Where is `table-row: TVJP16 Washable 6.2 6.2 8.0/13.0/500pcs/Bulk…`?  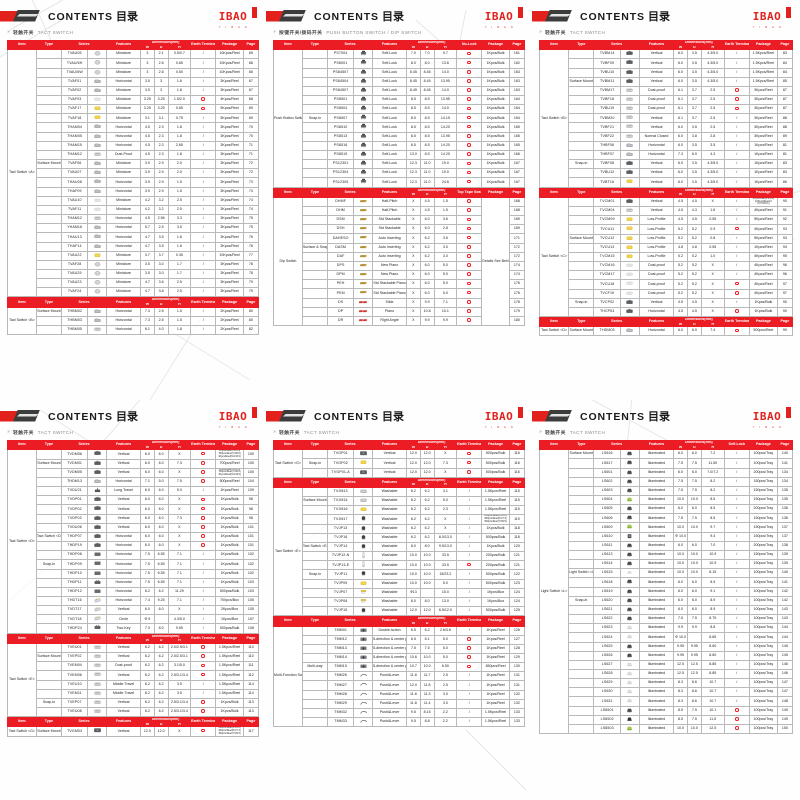 table-row: TVJP16 Washable 6.2 6.2 8.0/13.0/500pcs/Bulk… is located at coordinates (400, 538).